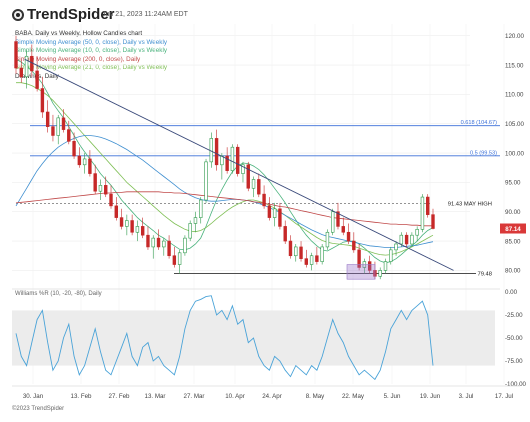 The width and height of the screenshot is (530, 422). Describe the element at coordinates (479, 123) in the screenshot. I see `fib-level-label: 0.618 (104.67)` at that location.